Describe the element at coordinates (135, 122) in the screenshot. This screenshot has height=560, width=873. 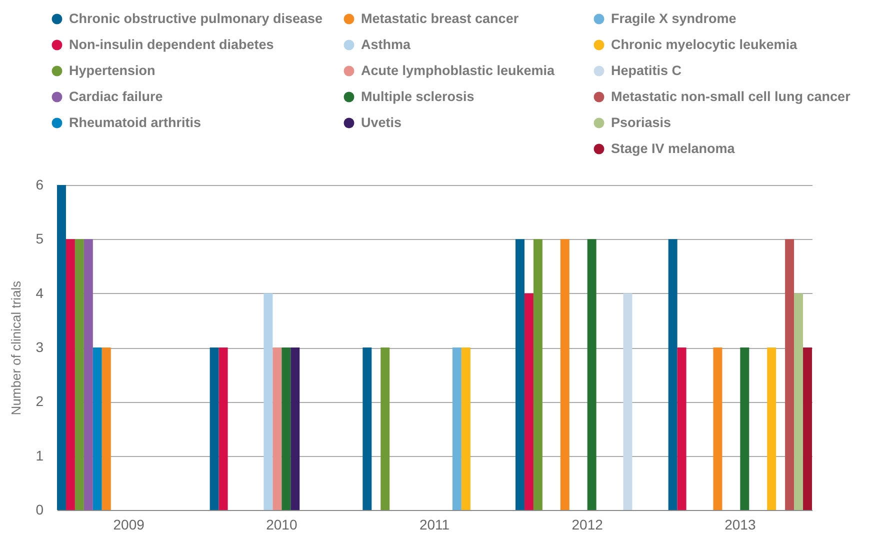
I see `legend-label: Rheumatoid arthritis` at that location.